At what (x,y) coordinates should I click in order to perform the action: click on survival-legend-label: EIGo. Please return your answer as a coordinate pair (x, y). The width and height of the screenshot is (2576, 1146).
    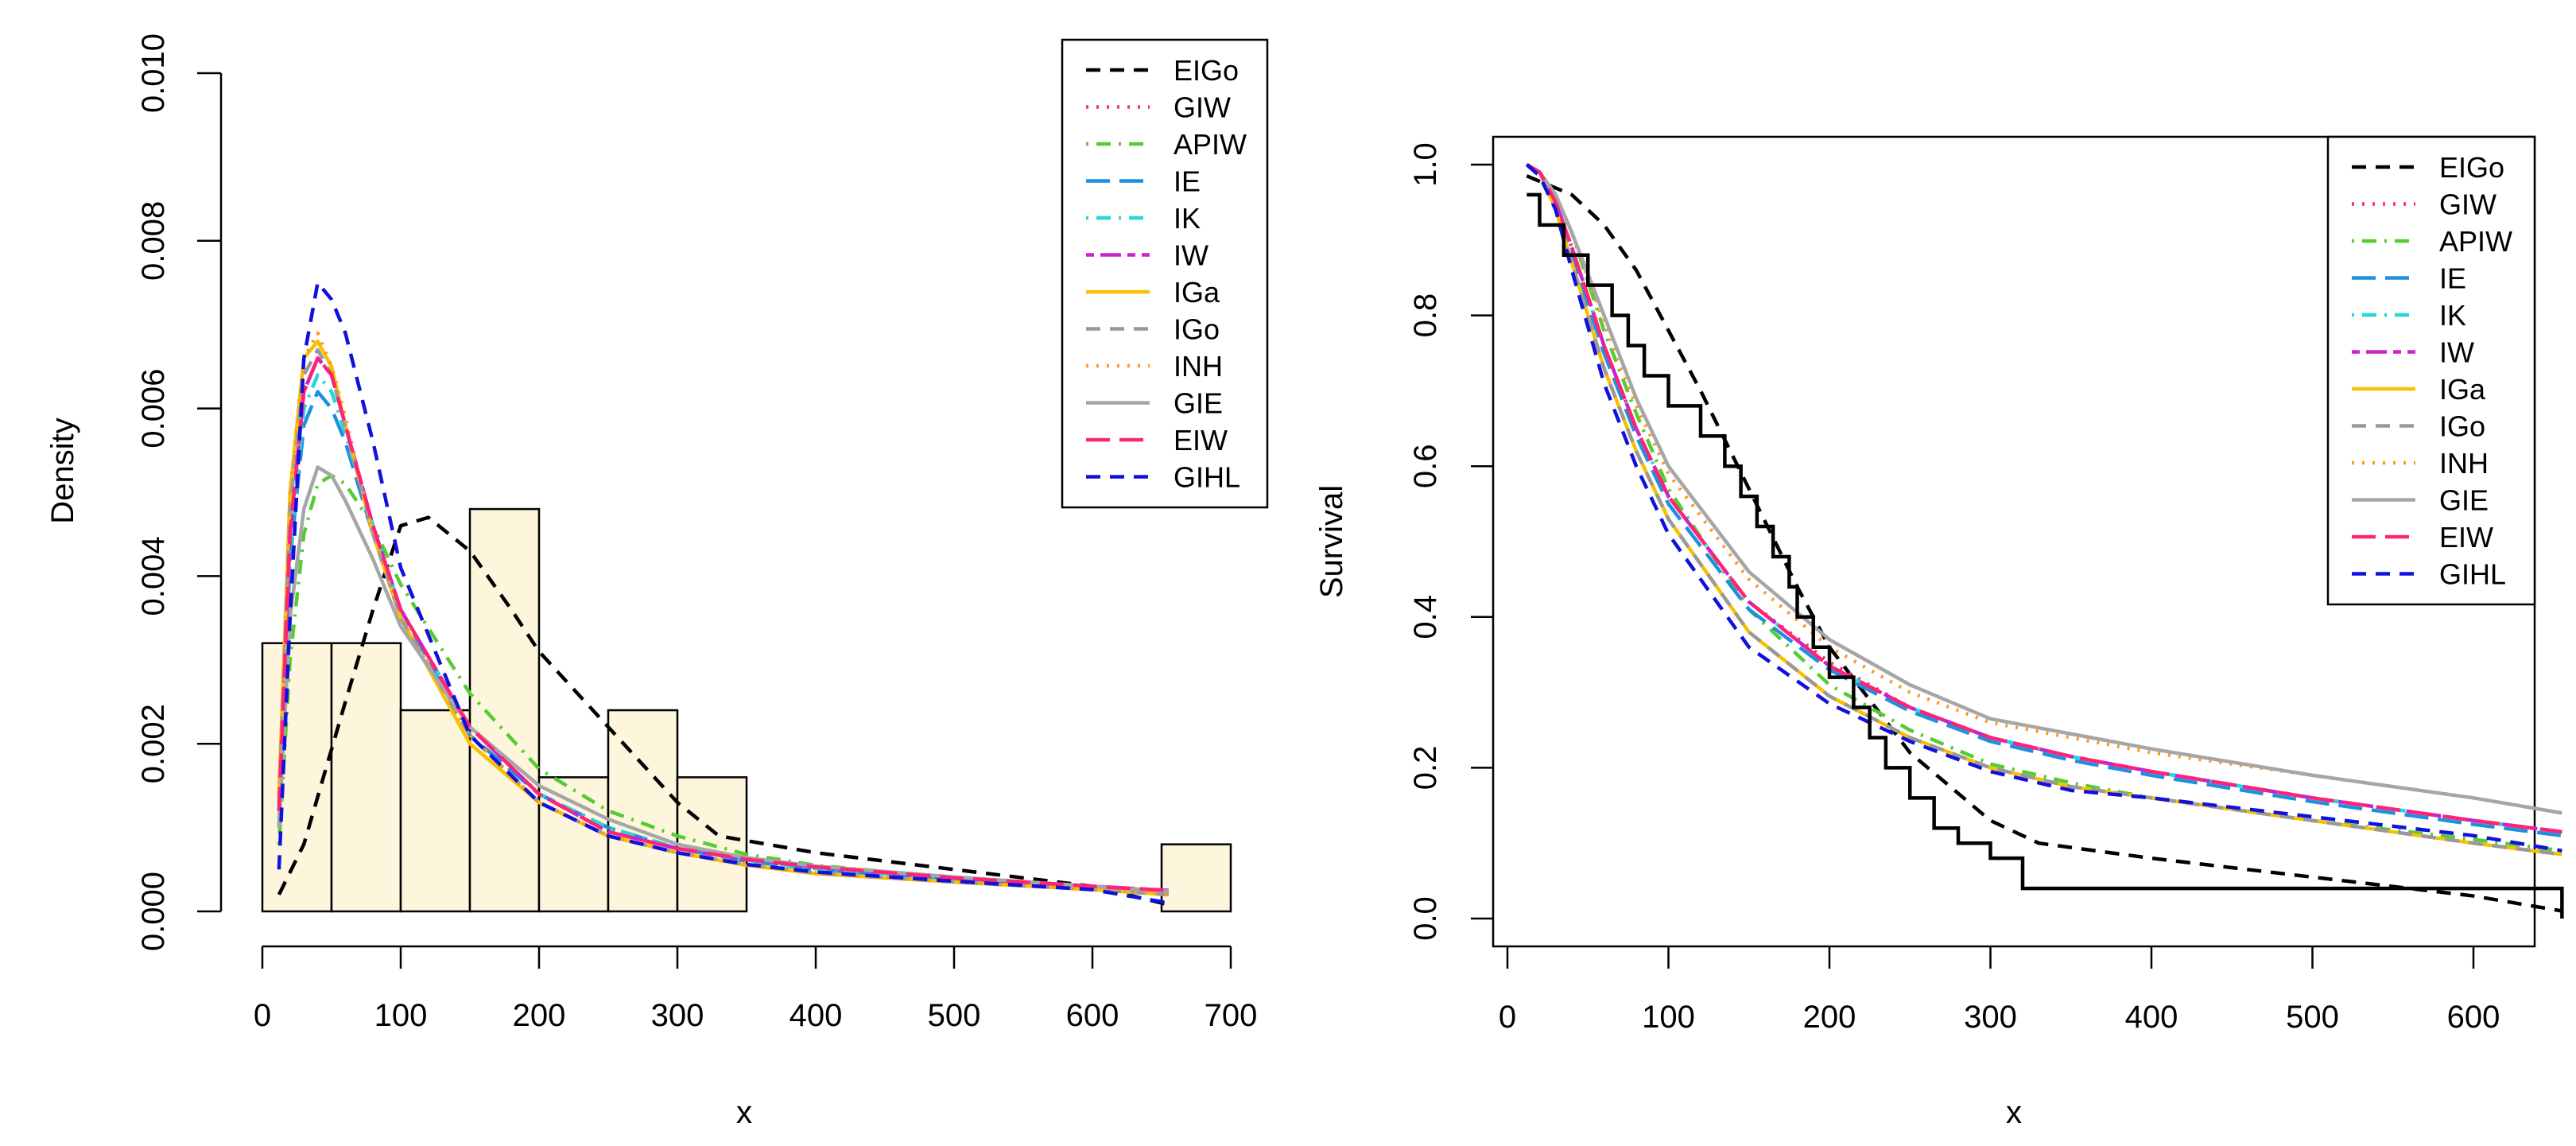
    Looking at the image, I should click on (2472, 168).